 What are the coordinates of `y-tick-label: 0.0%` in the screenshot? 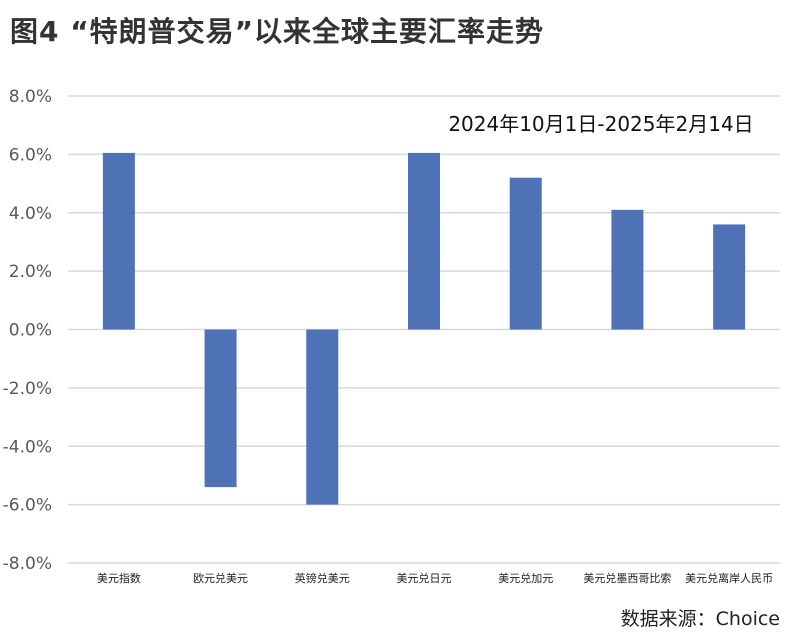 It's located at (30, 331).